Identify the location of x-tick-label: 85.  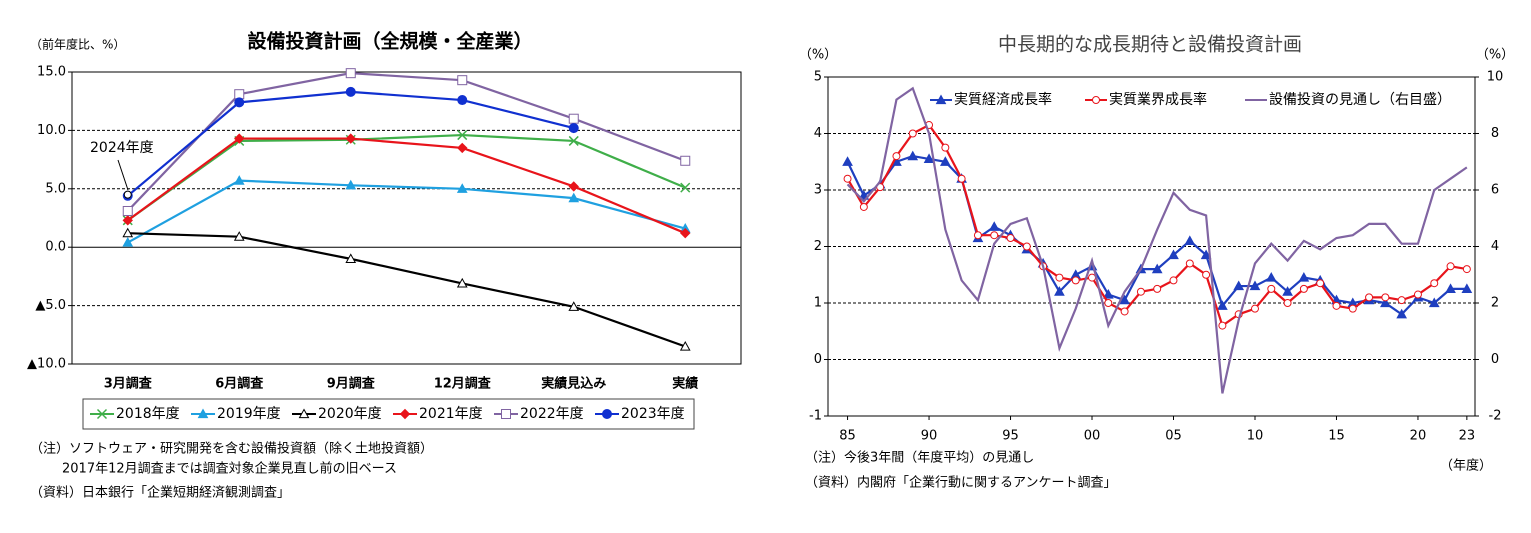
(847, 436).